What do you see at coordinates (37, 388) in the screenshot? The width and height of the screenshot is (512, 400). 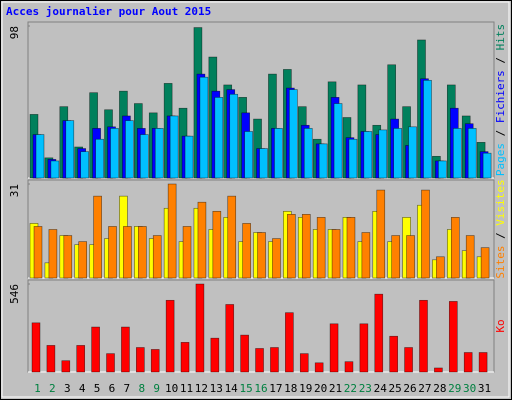 I see `x-tick-label: 1` at bounding box center [37, 388].